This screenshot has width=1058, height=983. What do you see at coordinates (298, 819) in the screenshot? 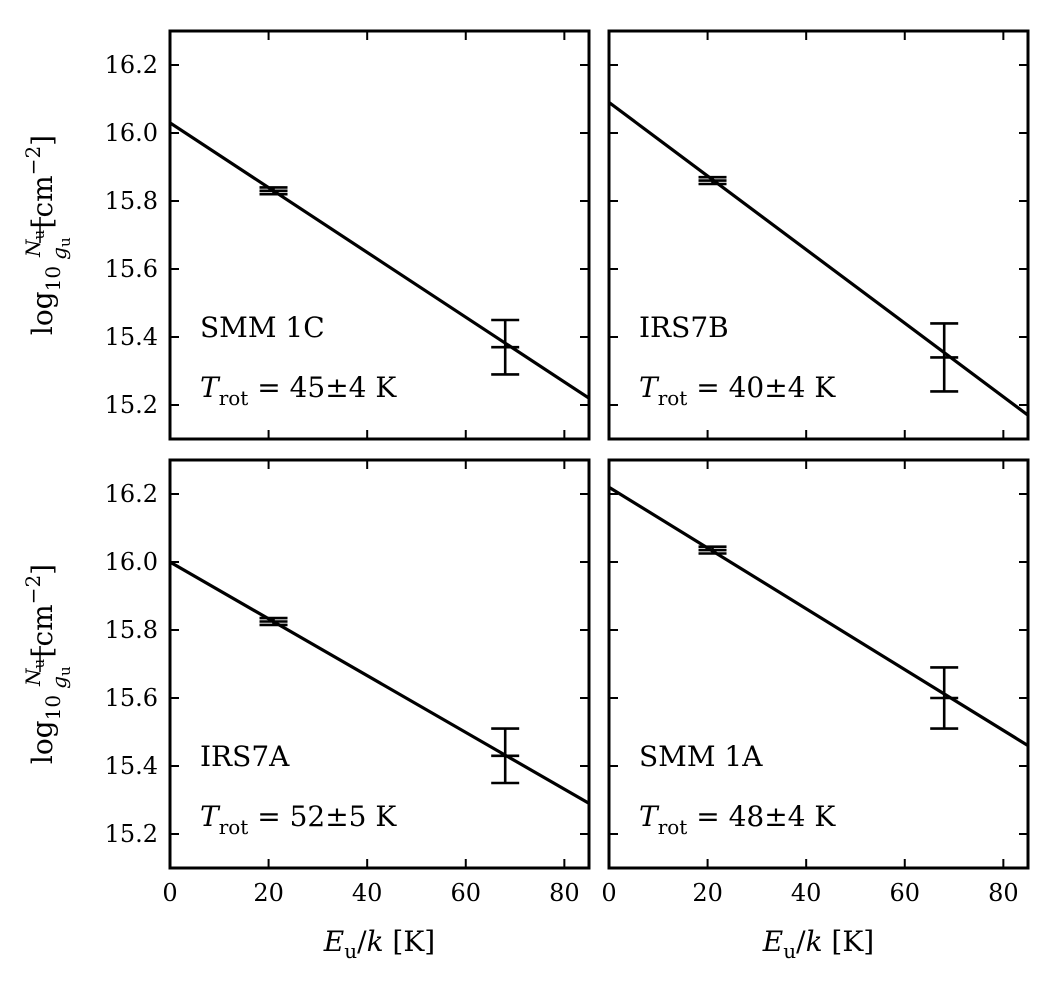
I see `trot-label: Trot = 52±5 K` at bounding box center [298, 819].